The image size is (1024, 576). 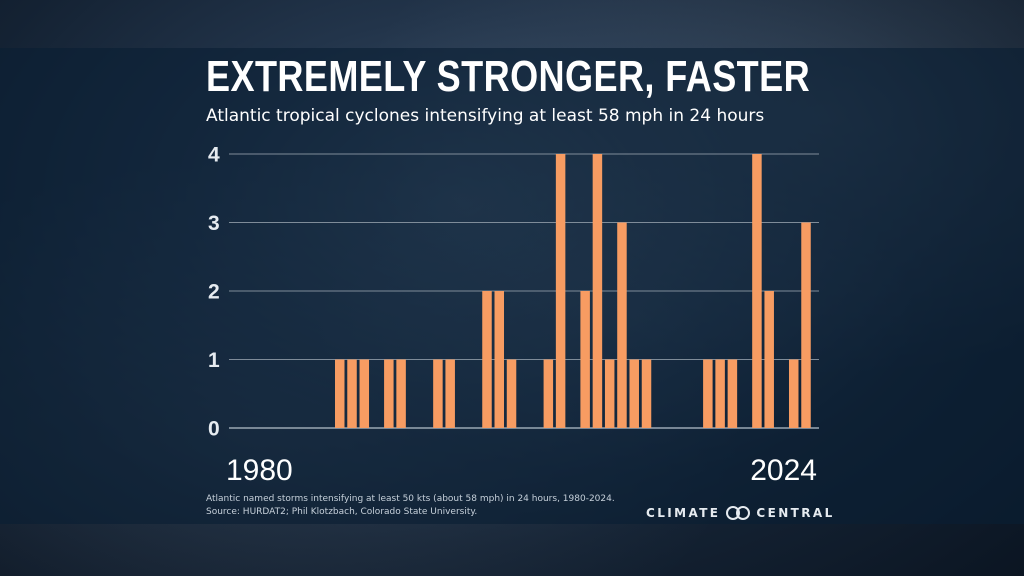 I want to click on climate-central-logo: CLIMATE CENTRAL, so click(x=740, y=513).